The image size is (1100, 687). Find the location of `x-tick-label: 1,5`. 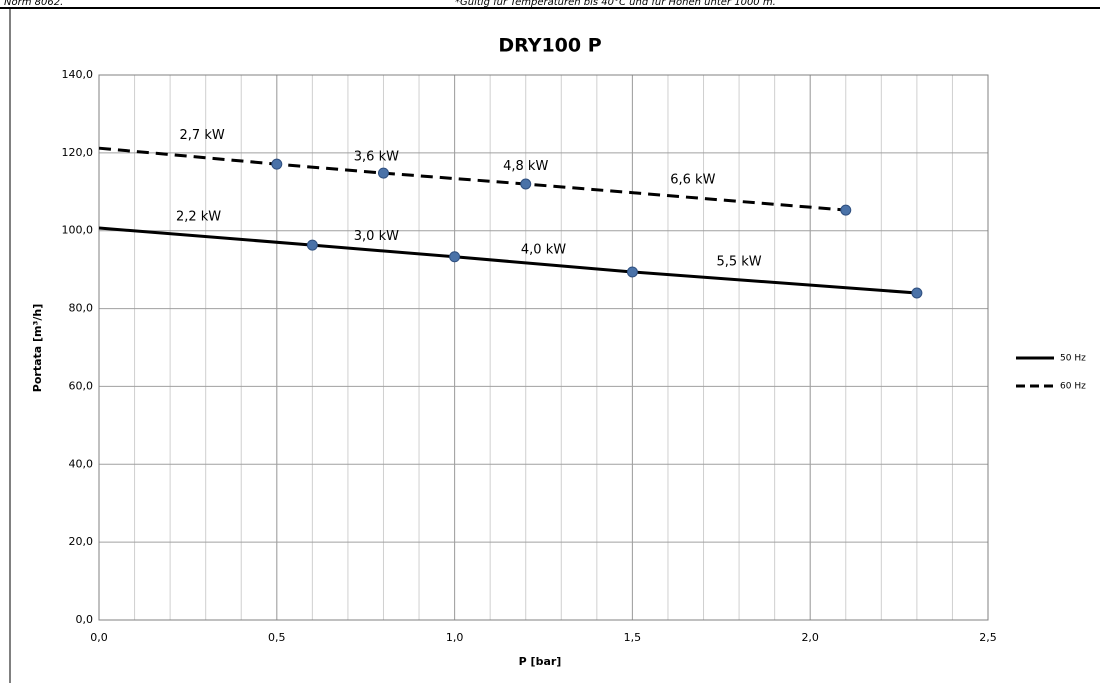

x-tick-label: 1,5 is located at coordinates (633, 637).